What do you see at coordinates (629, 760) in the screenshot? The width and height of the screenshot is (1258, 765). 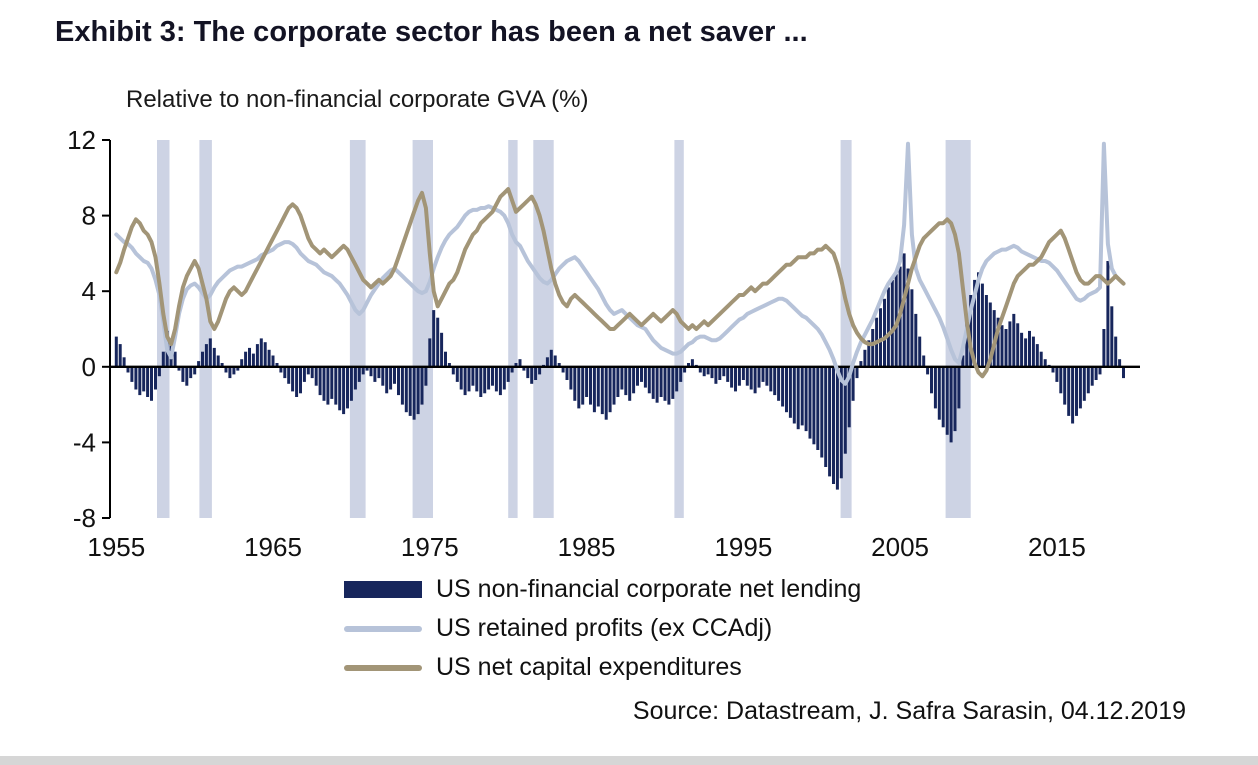 I see `bottom-divider` at bounding box center [629, 760].